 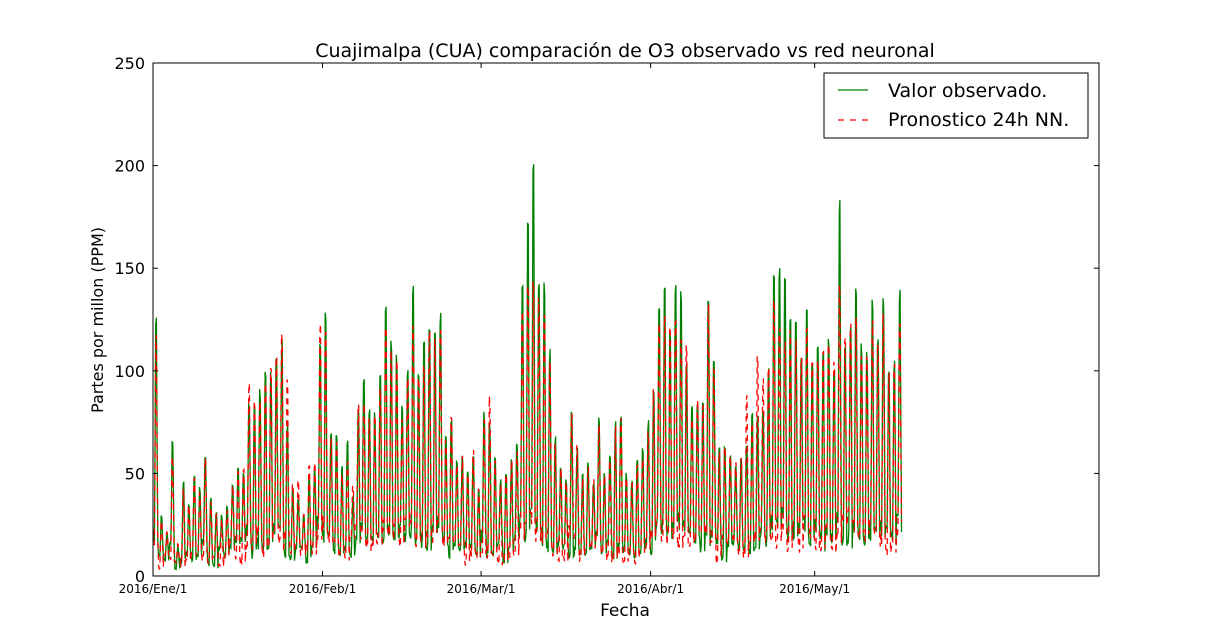 I want to click on legend-box, so click(x=956, y=105).